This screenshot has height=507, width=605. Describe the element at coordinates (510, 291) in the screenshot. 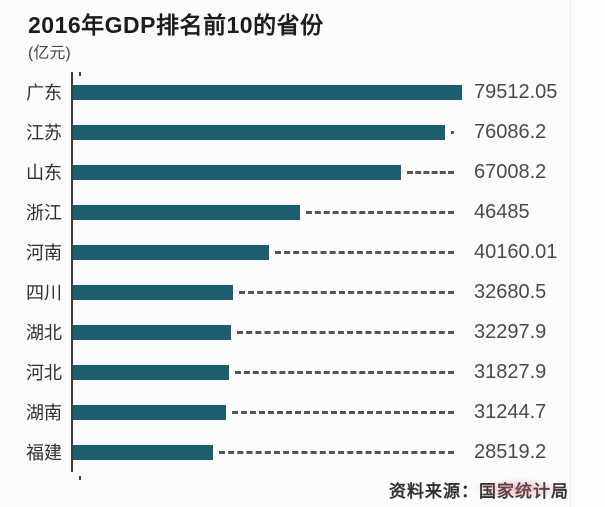

I see `value-label: 32680.5` at that location.